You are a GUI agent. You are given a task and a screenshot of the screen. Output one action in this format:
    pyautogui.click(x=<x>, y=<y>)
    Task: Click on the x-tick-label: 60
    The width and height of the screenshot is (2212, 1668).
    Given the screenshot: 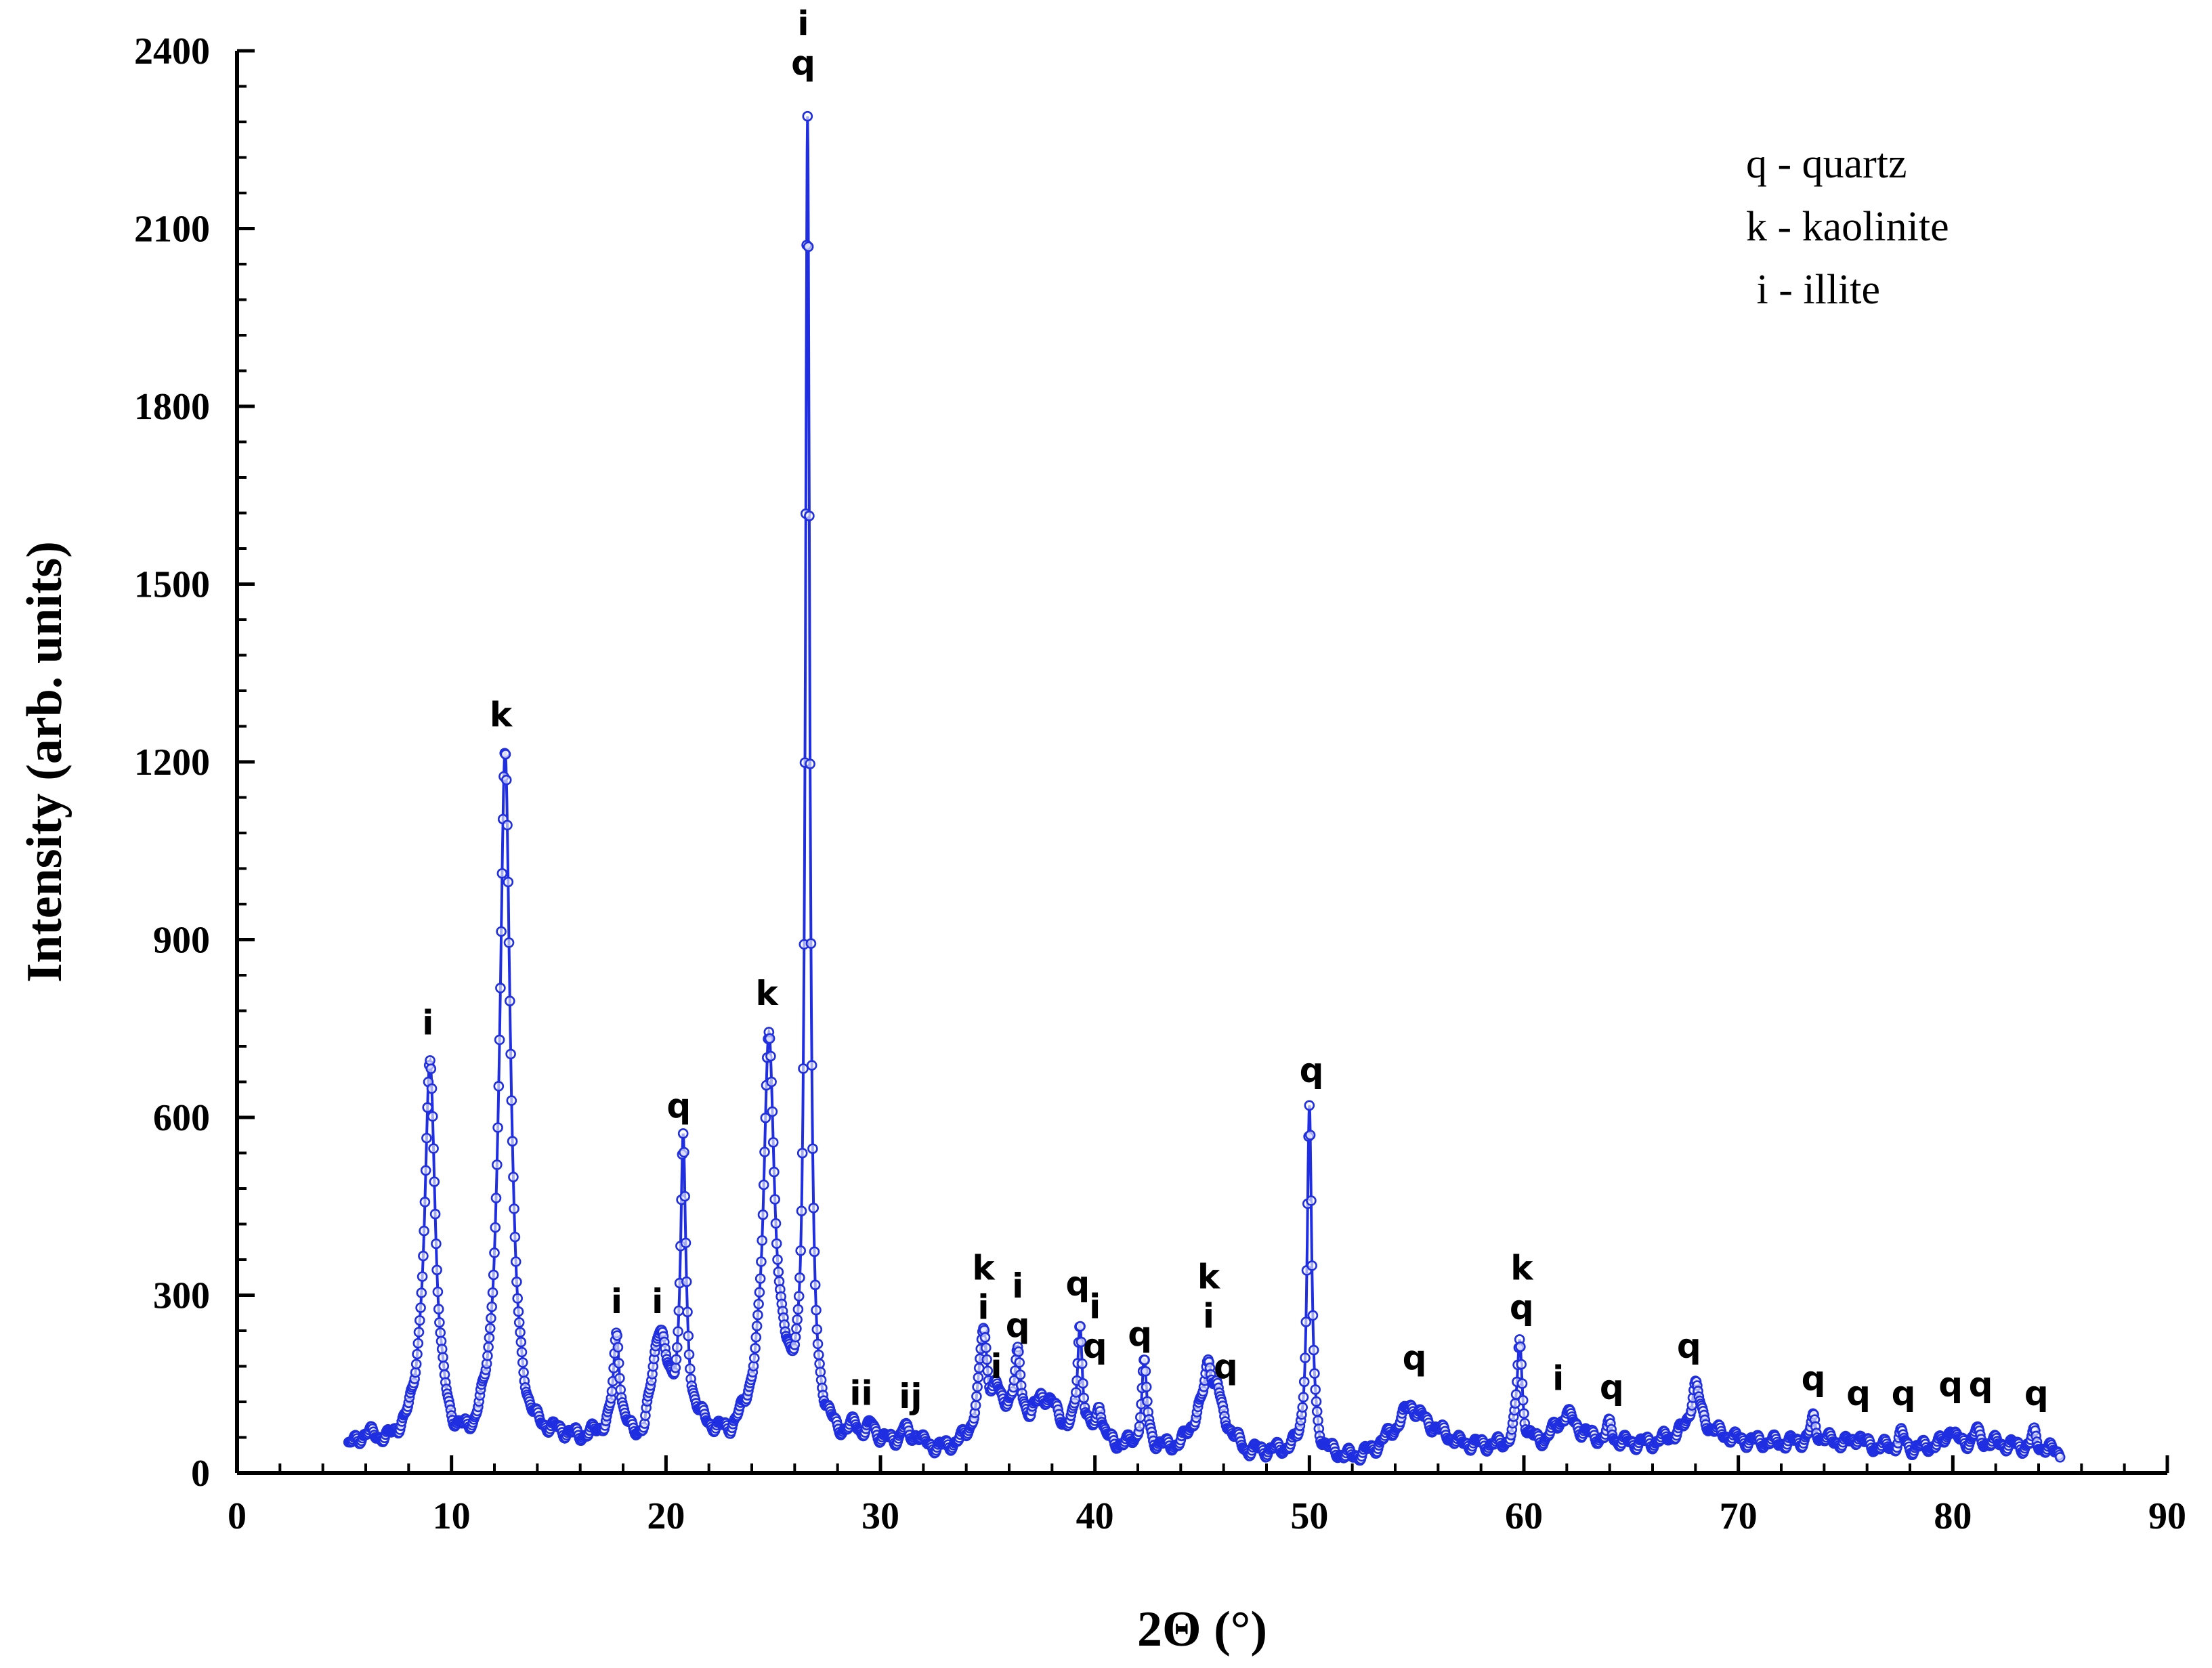 What is the action you would take?
    pyautogui.click(x=1524, y=1516)
    